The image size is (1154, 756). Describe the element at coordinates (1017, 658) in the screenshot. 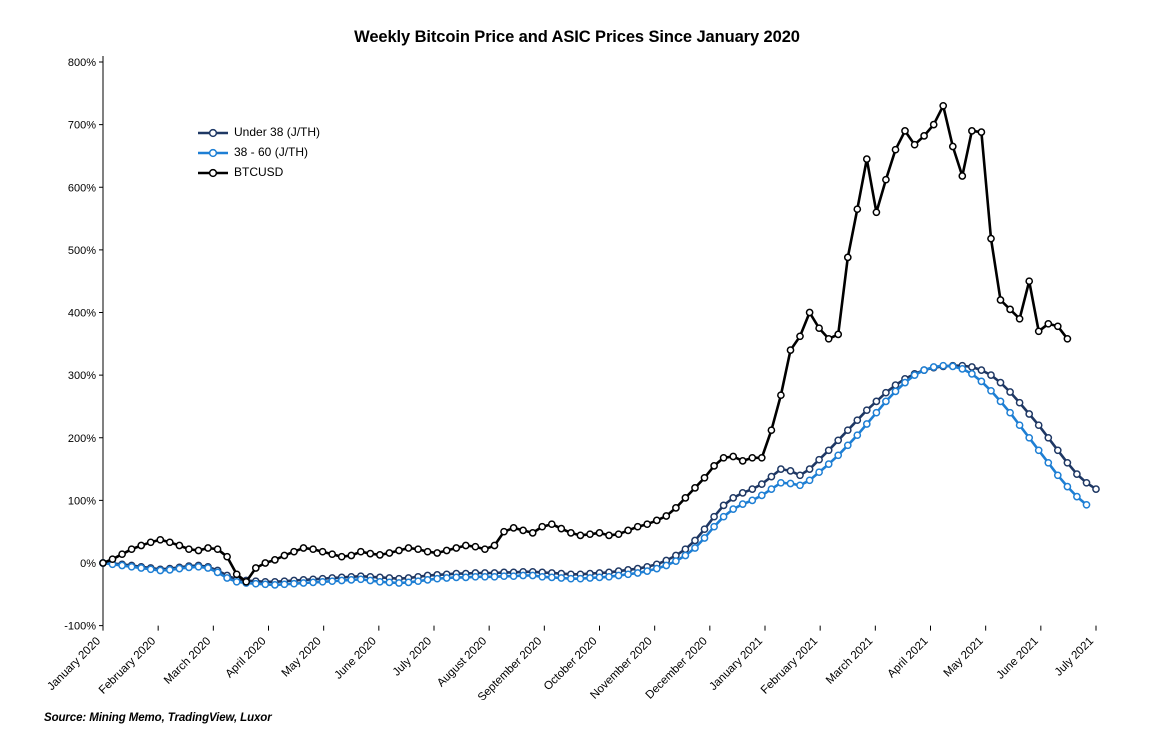

I see `x-axis-tick-label: June 2021` at that location.